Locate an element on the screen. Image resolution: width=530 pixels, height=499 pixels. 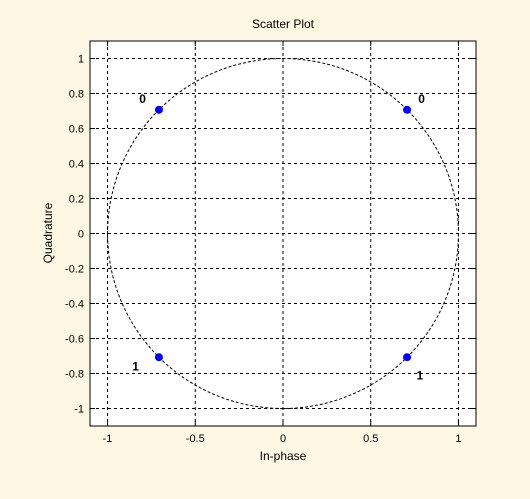
y-tick-label: 0 is located at coordinates (81, 235).